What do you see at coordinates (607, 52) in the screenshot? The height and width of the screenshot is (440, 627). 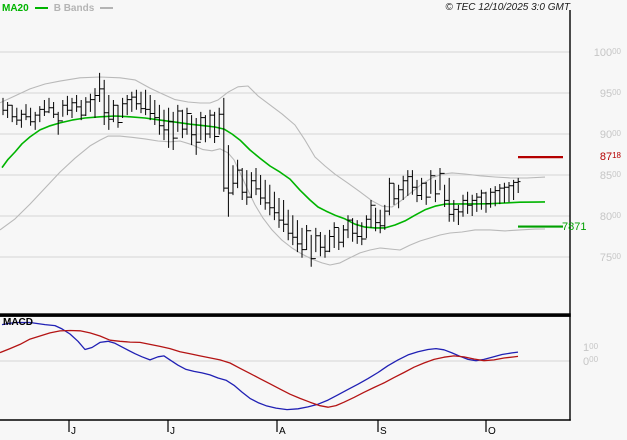 I see `price-axis-label: 10000` at bounding box center [607, 52].